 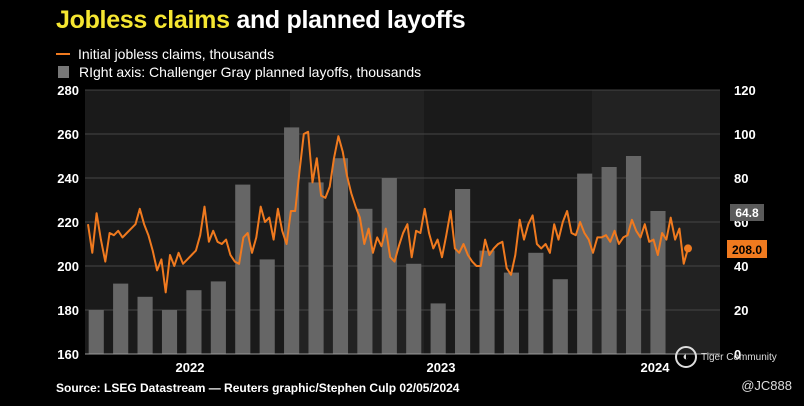 I want to click on x-tick-label: 2024, so click(x=656, y=367).